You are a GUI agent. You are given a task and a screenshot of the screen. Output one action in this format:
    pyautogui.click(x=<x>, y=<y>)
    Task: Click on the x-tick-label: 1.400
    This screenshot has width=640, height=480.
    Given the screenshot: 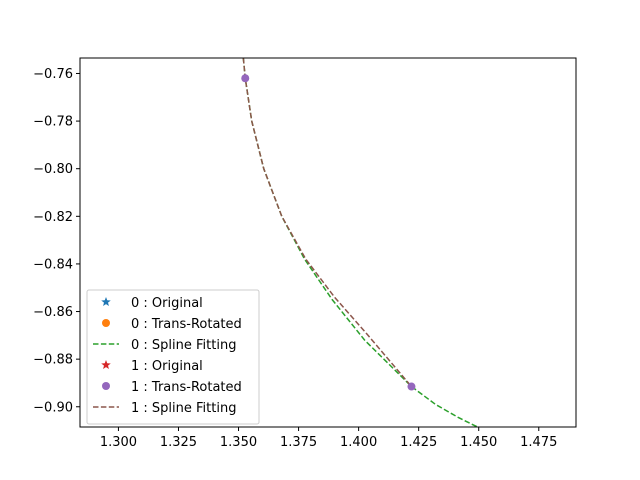 What is the action you would take?
    pyautogui.click(x=358, y=442)
    